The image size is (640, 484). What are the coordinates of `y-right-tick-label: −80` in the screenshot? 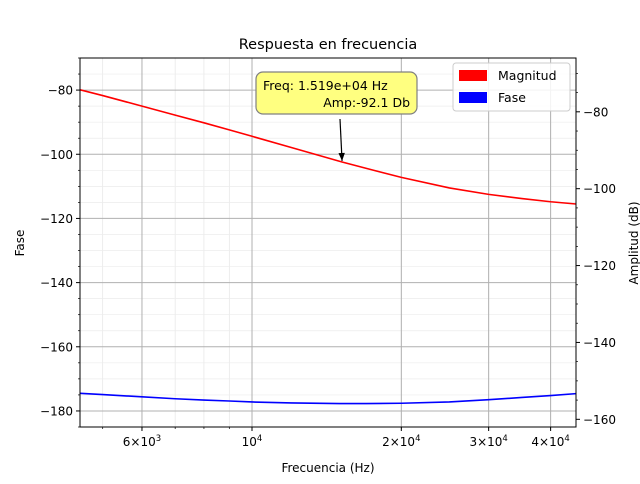 It's located at (595, 112).